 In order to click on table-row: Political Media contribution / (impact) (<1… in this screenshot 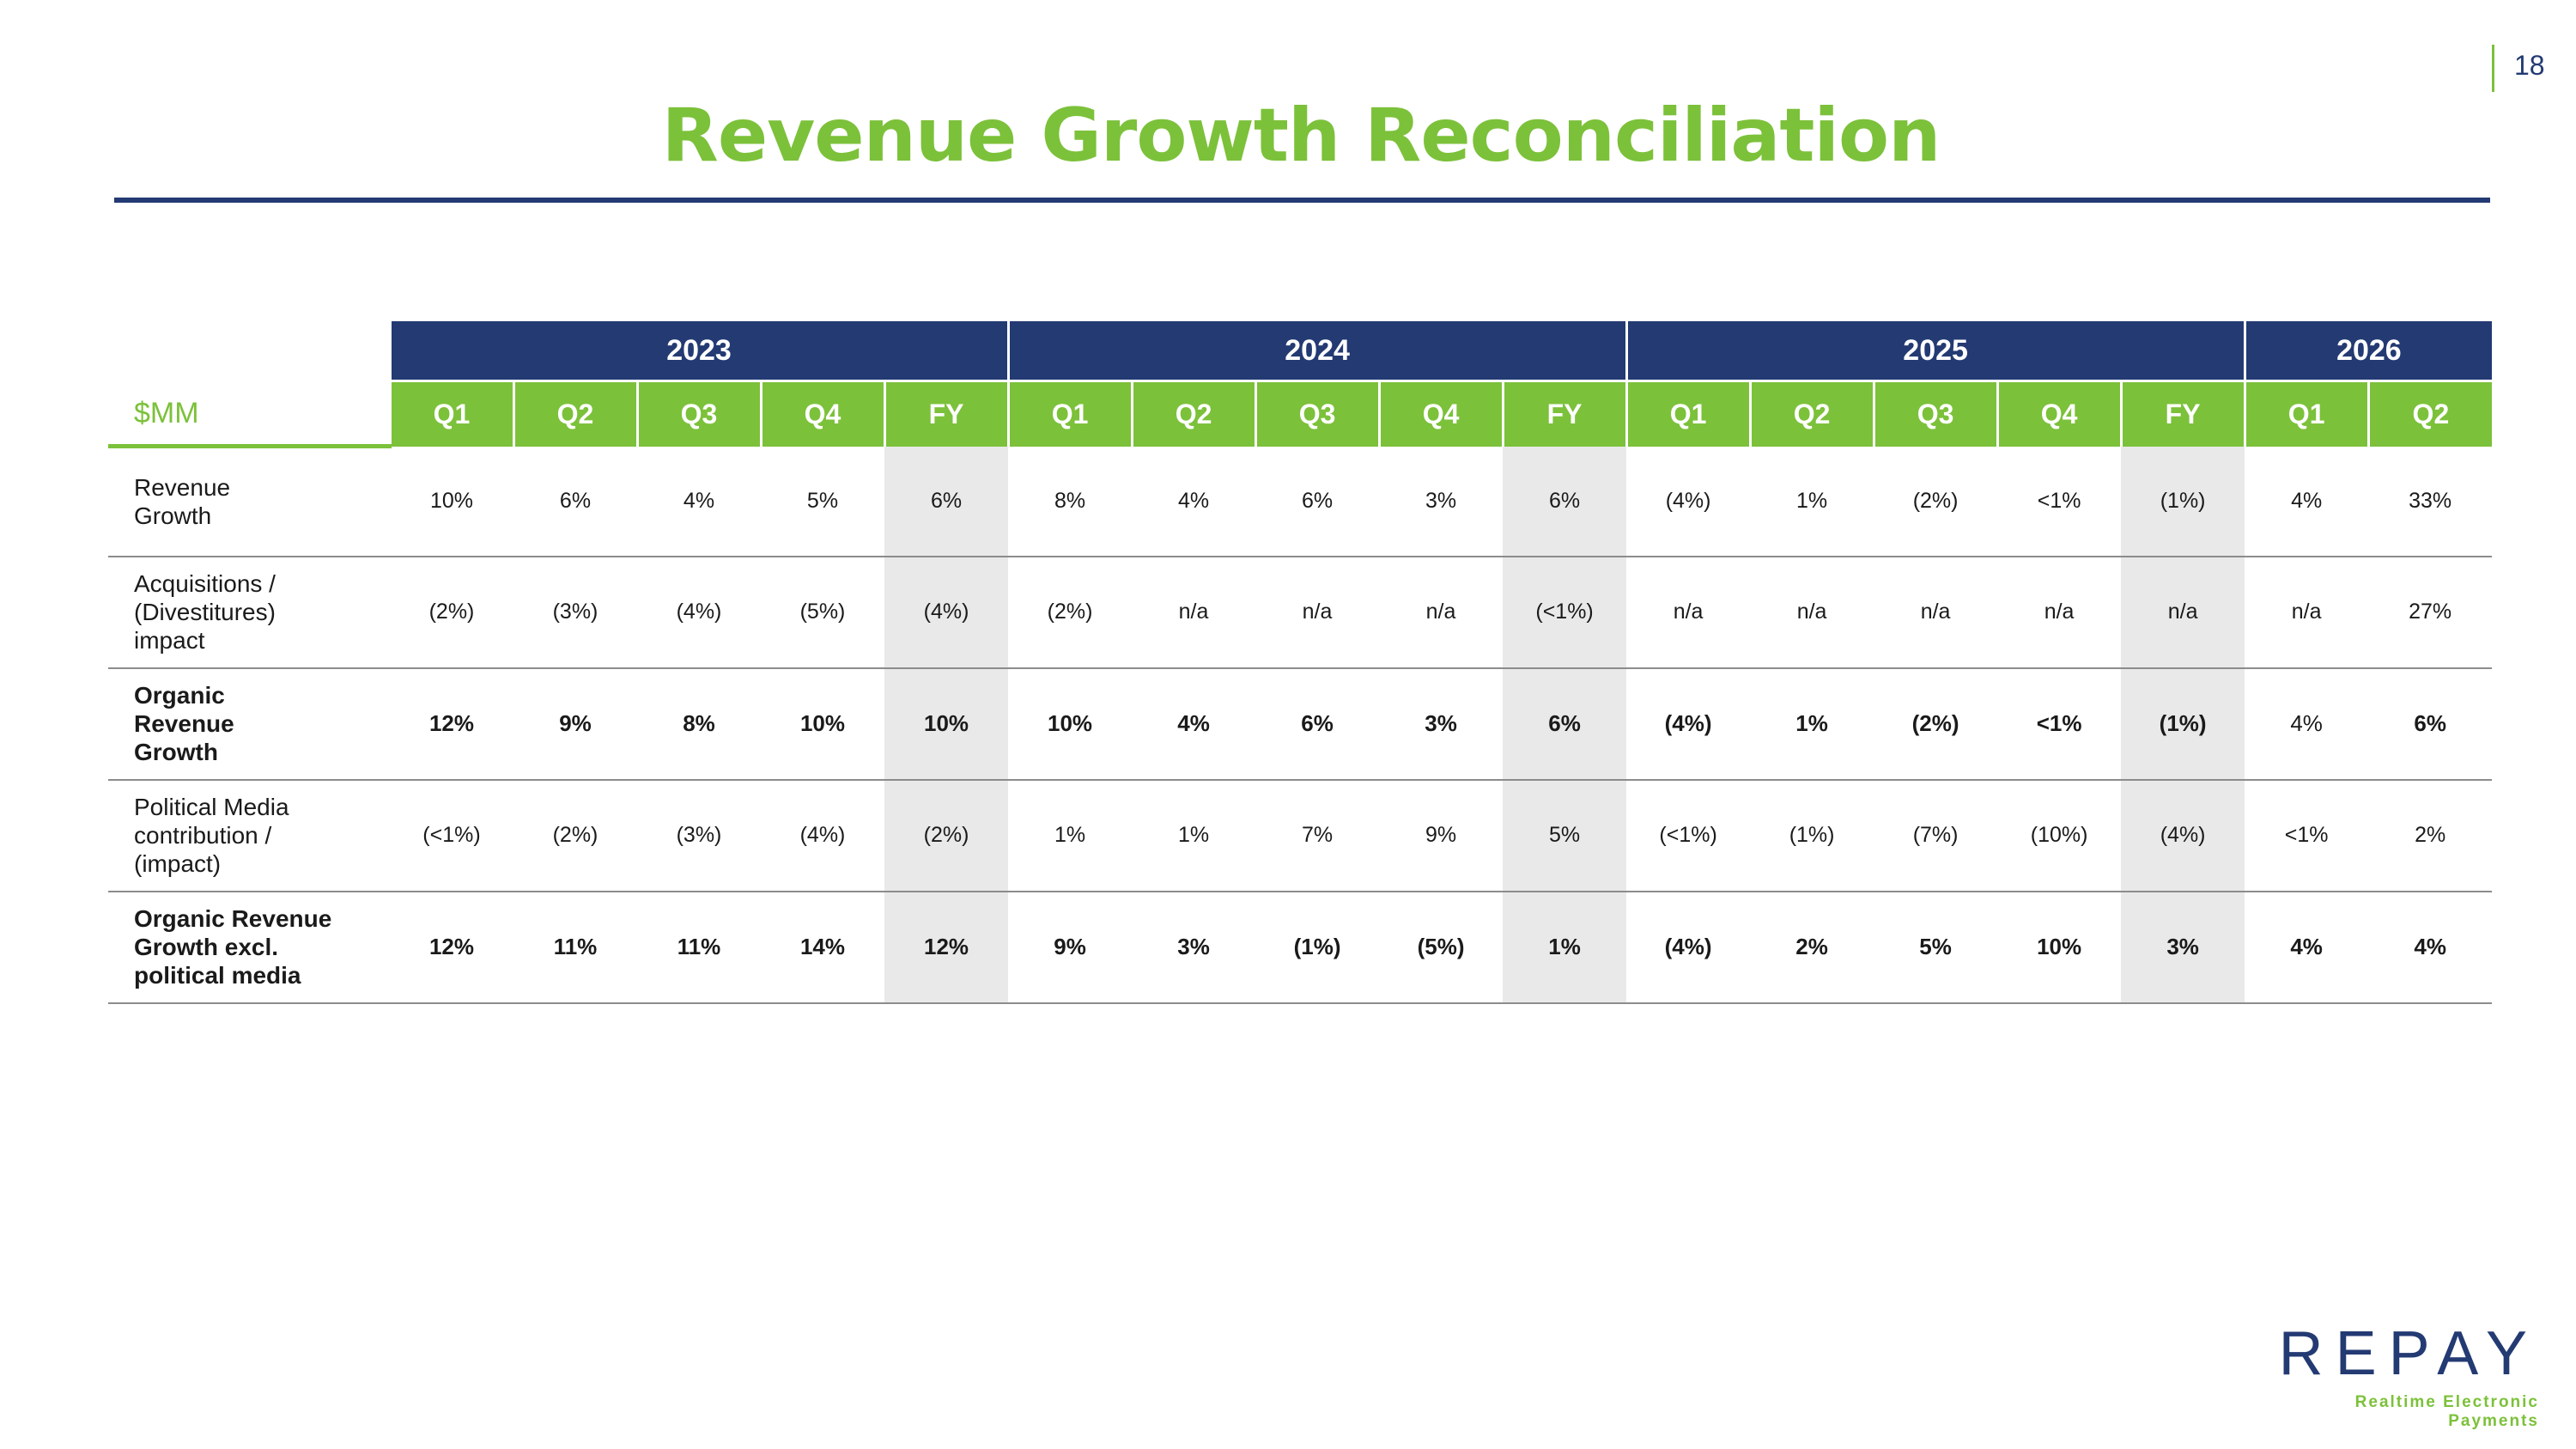, I will do `click(1301, 835)`.